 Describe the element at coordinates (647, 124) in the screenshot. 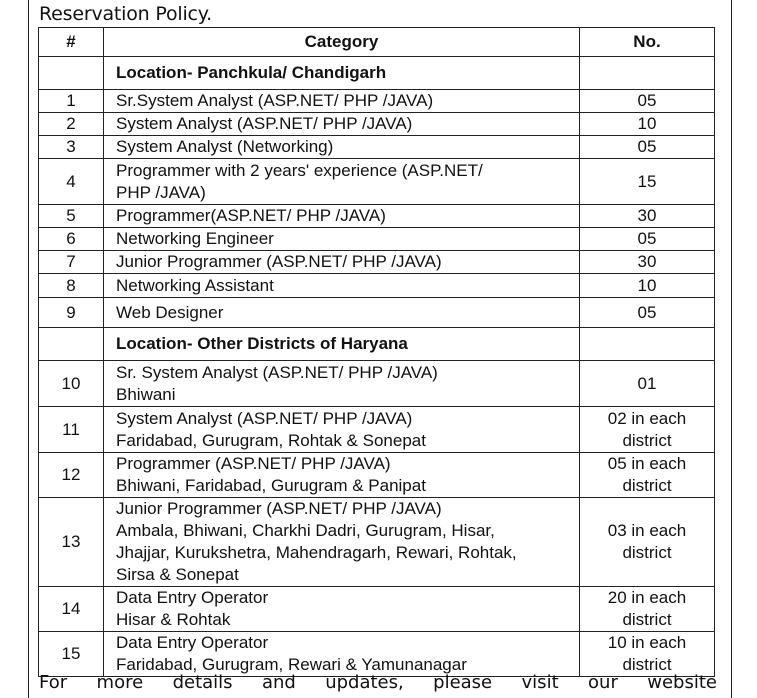

I see `count-cell: 10` at that location.